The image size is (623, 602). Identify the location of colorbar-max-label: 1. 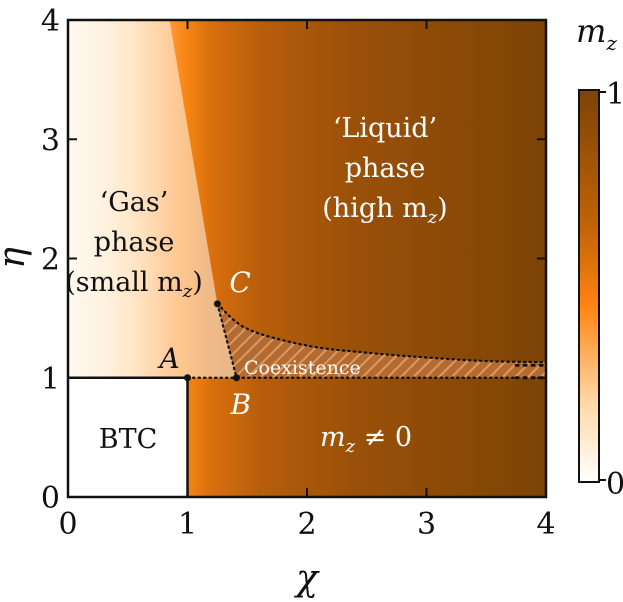
(614, 94).